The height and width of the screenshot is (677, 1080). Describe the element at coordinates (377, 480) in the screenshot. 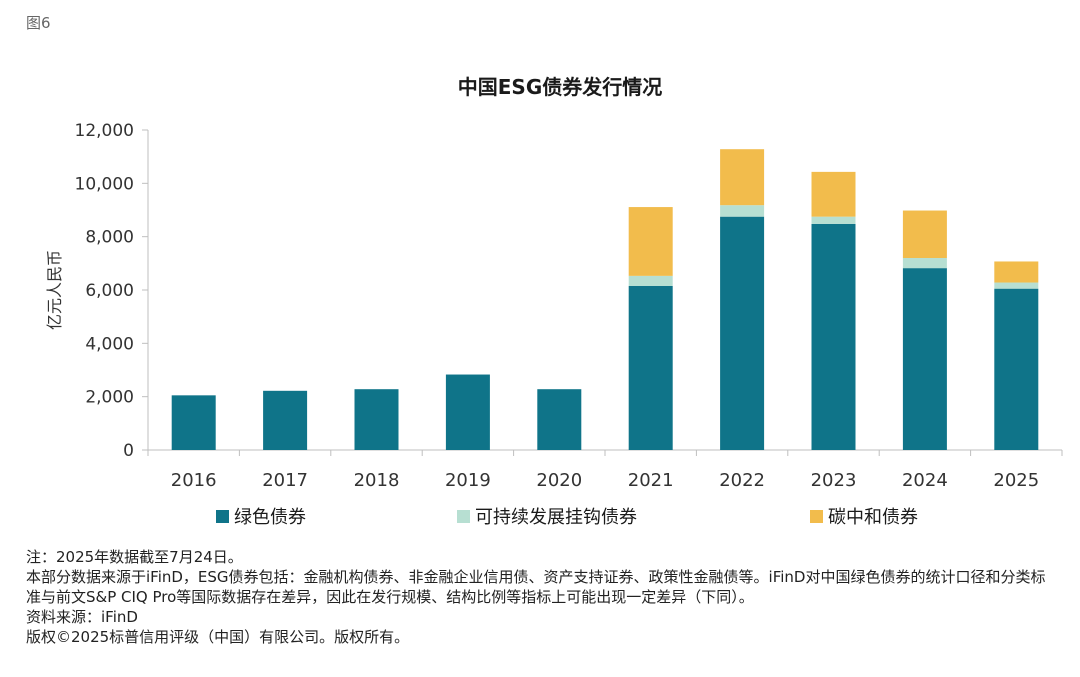

I see `x-tick-label: 2018` at that location.